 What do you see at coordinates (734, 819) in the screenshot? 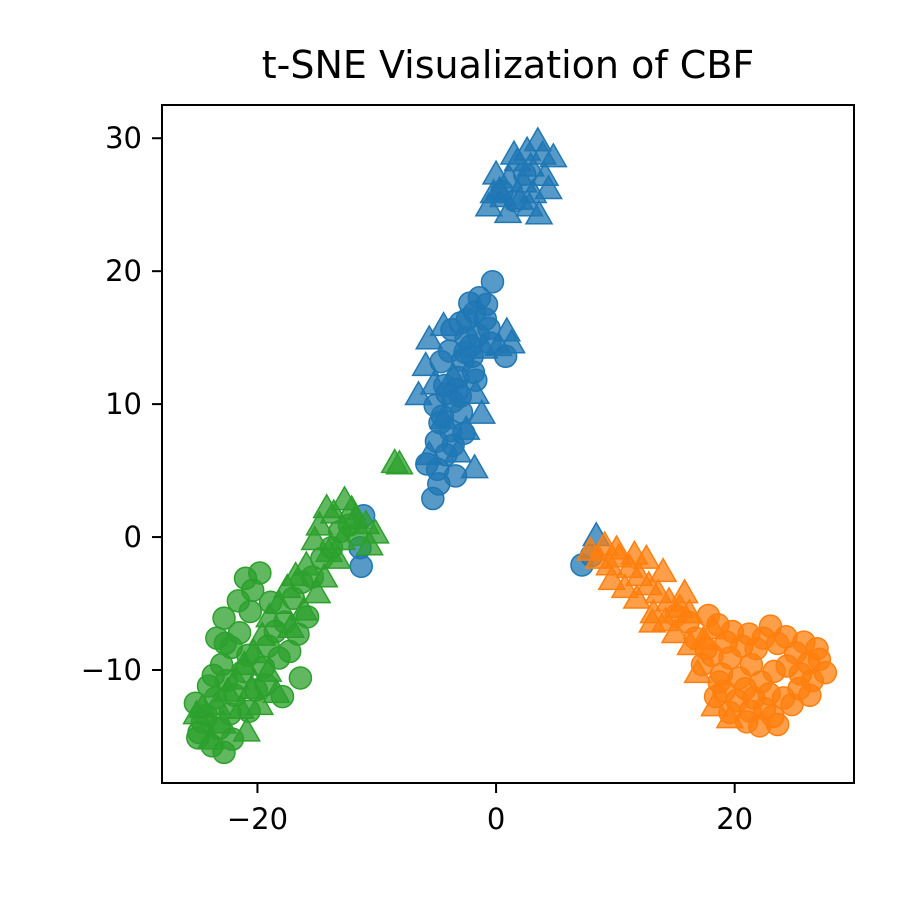
I see `x-tick-label: 20` at bounding box center [734, 819].